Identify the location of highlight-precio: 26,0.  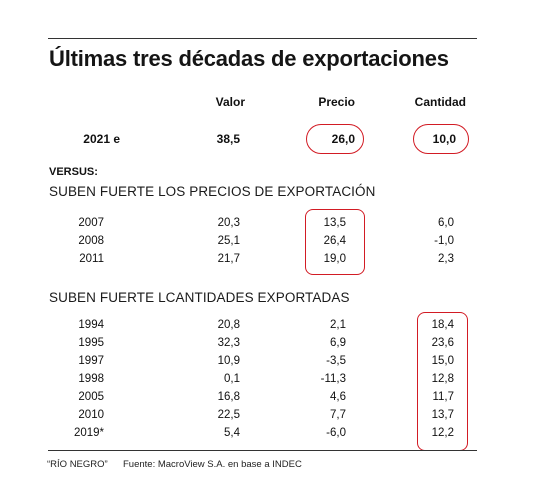
(343, 139).